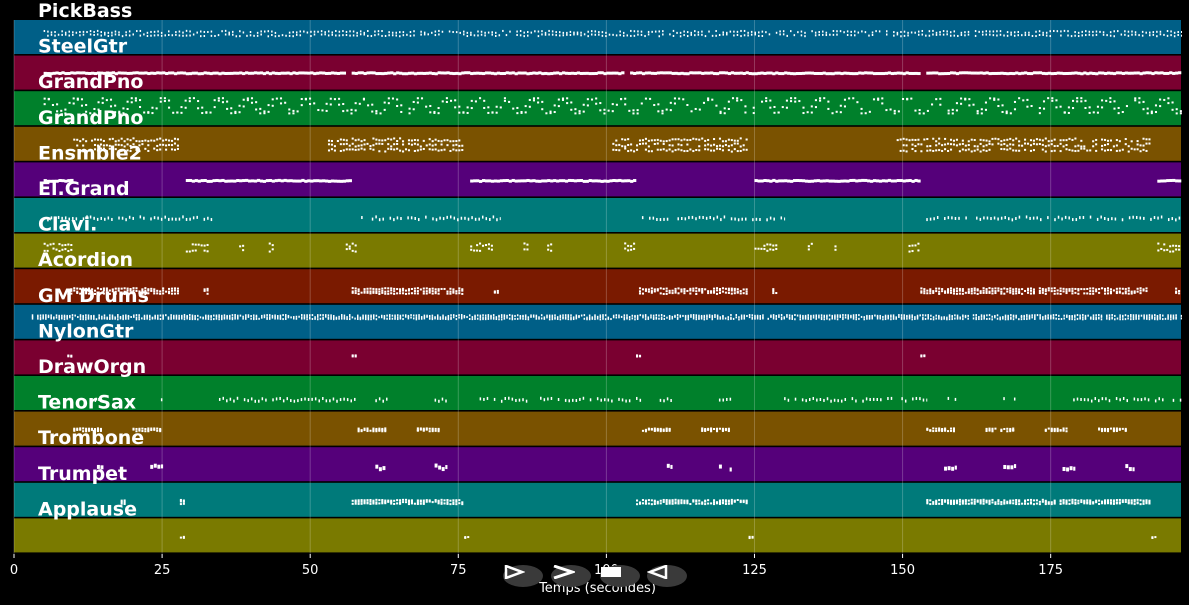 This screenshot has width=1189, height=605. I want to click on stop-button, so click(620, 576).